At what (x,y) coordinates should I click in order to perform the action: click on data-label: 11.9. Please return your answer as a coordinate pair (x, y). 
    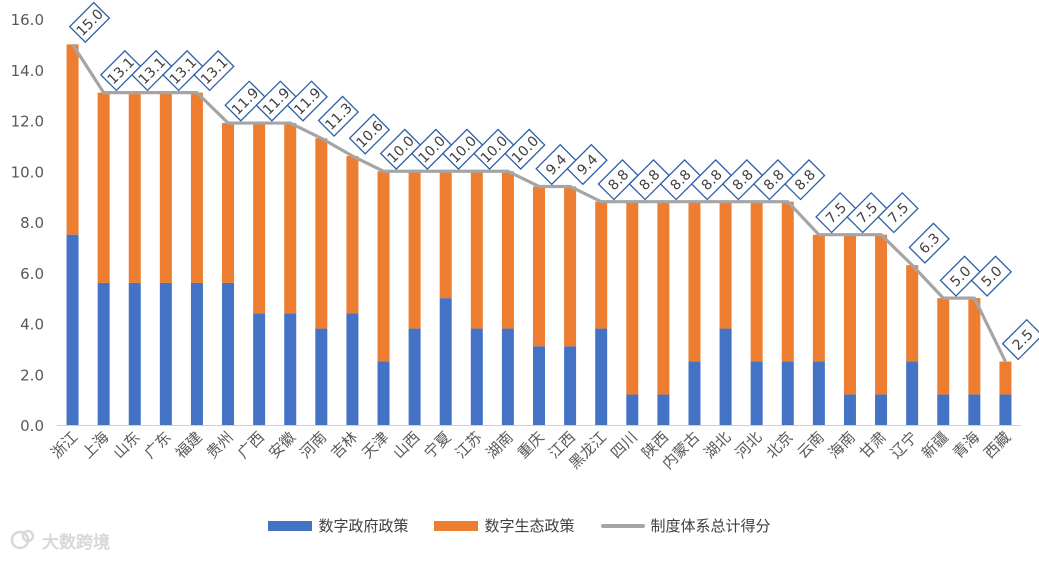
    Looking at the image, I should click on (245, 101).